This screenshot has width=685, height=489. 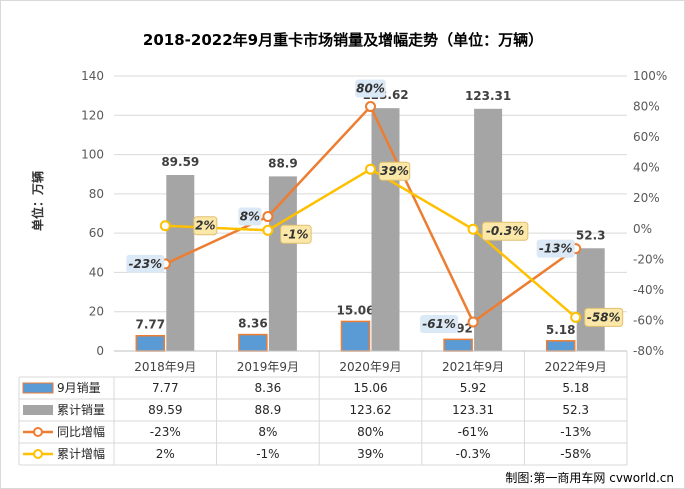 I want to click on line-data-label: -1%, so click(x=295, y=234).